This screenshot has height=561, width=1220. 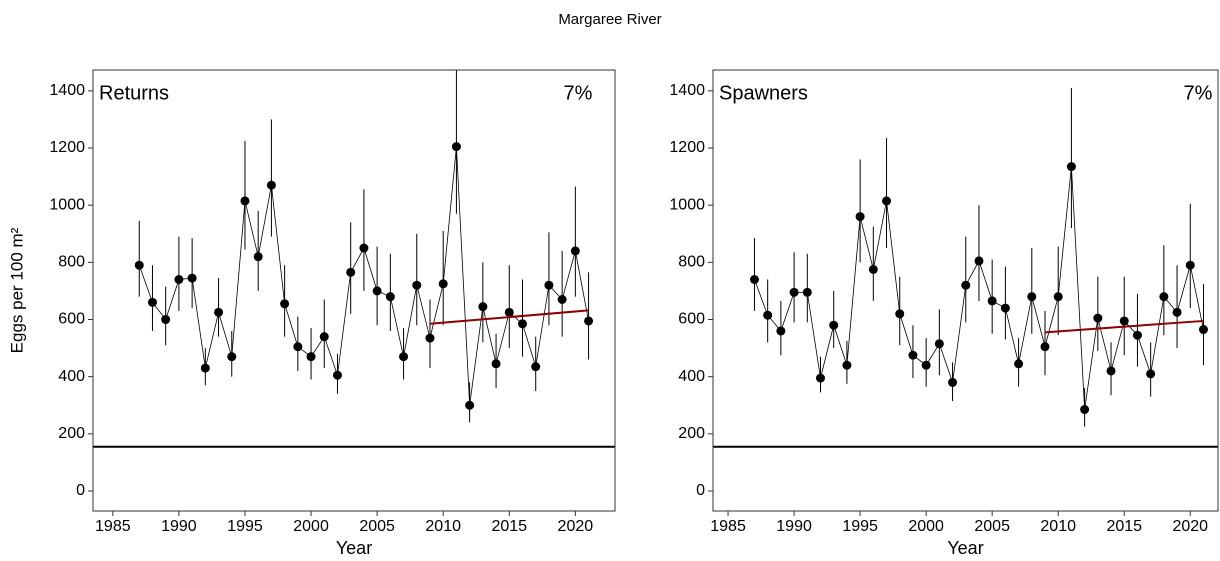 I want to click on y-axis-title: Eggs per 100 m², so click(x=16, y=290).